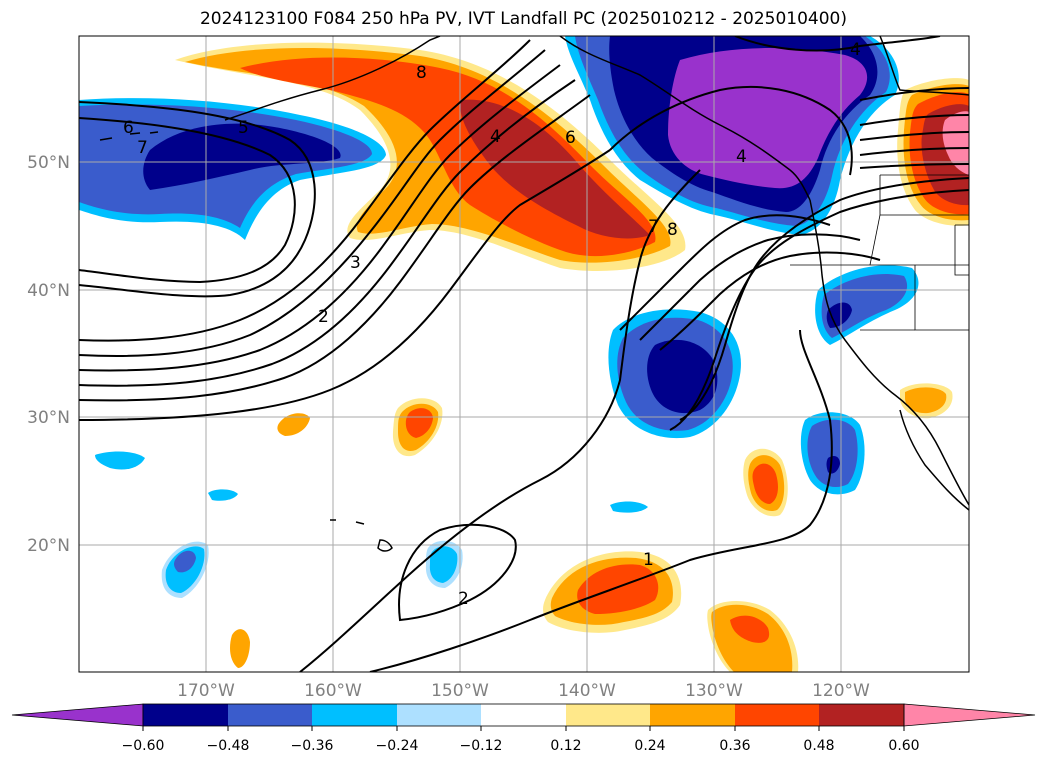 Image resolution: width=1047 pixels, height=765 pixels. I want to click on colorbar-tick-label: −0.24, so click(397, 746).